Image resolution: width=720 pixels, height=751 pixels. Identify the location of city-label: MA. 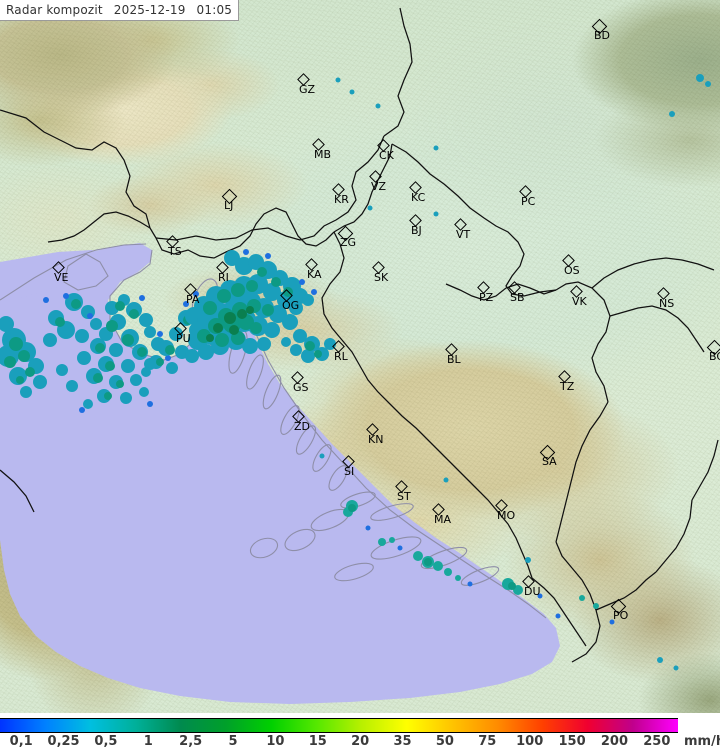
(443, 519).